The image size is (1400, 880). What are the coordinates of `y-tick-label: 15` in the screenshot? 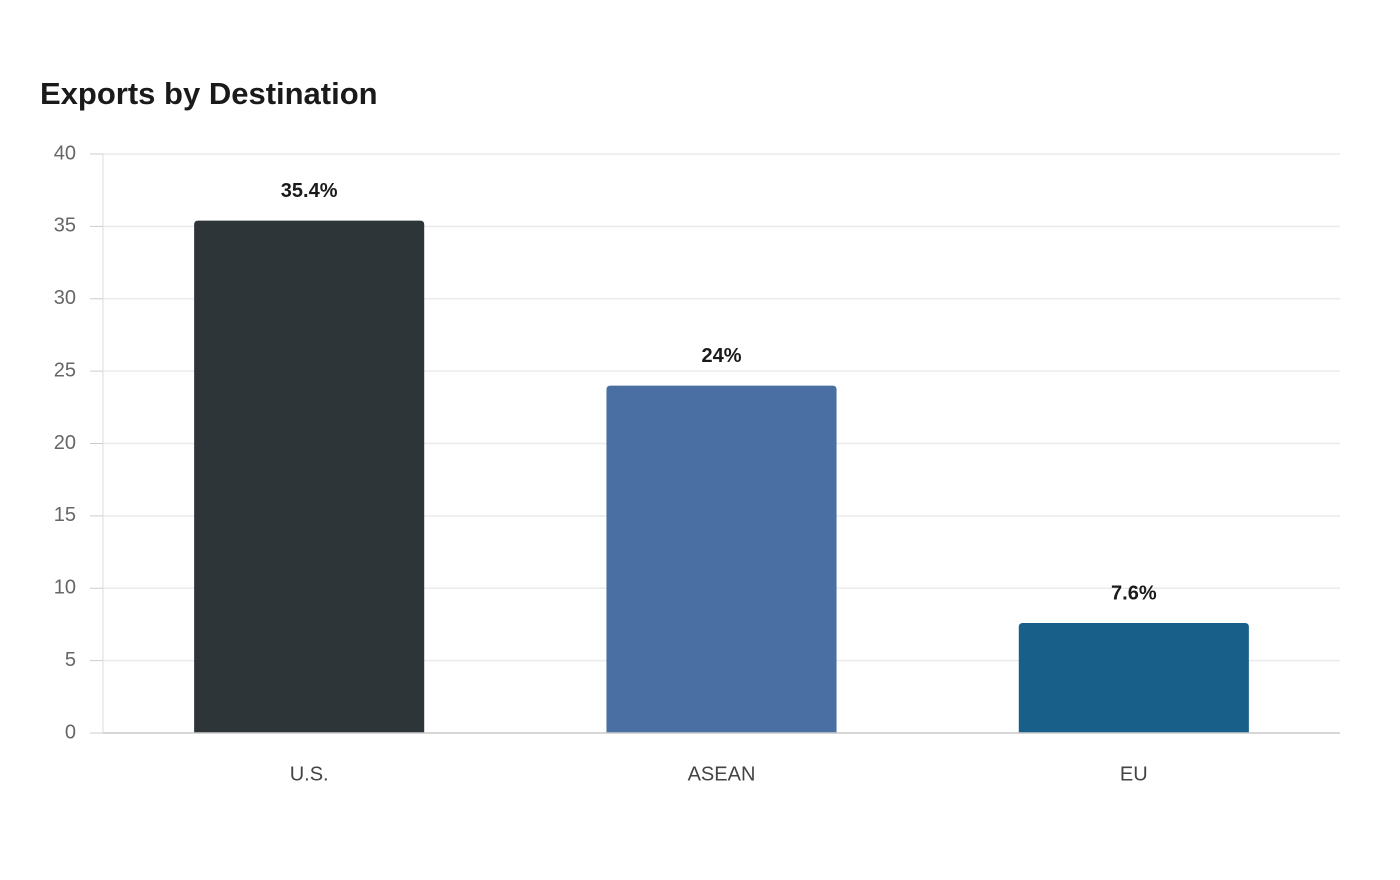 It's located at (65, 515).